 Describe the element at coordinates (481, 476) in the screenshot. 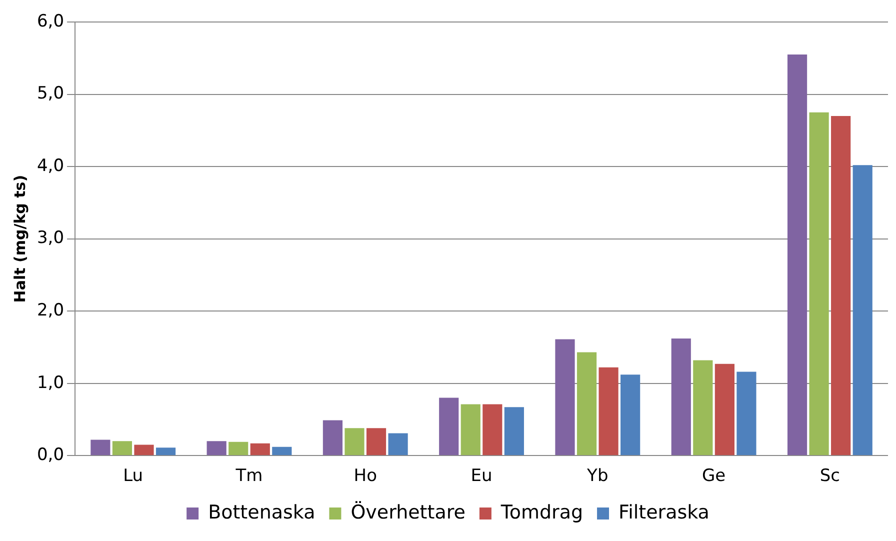

I see `x-tick-label: Eu` at that location.